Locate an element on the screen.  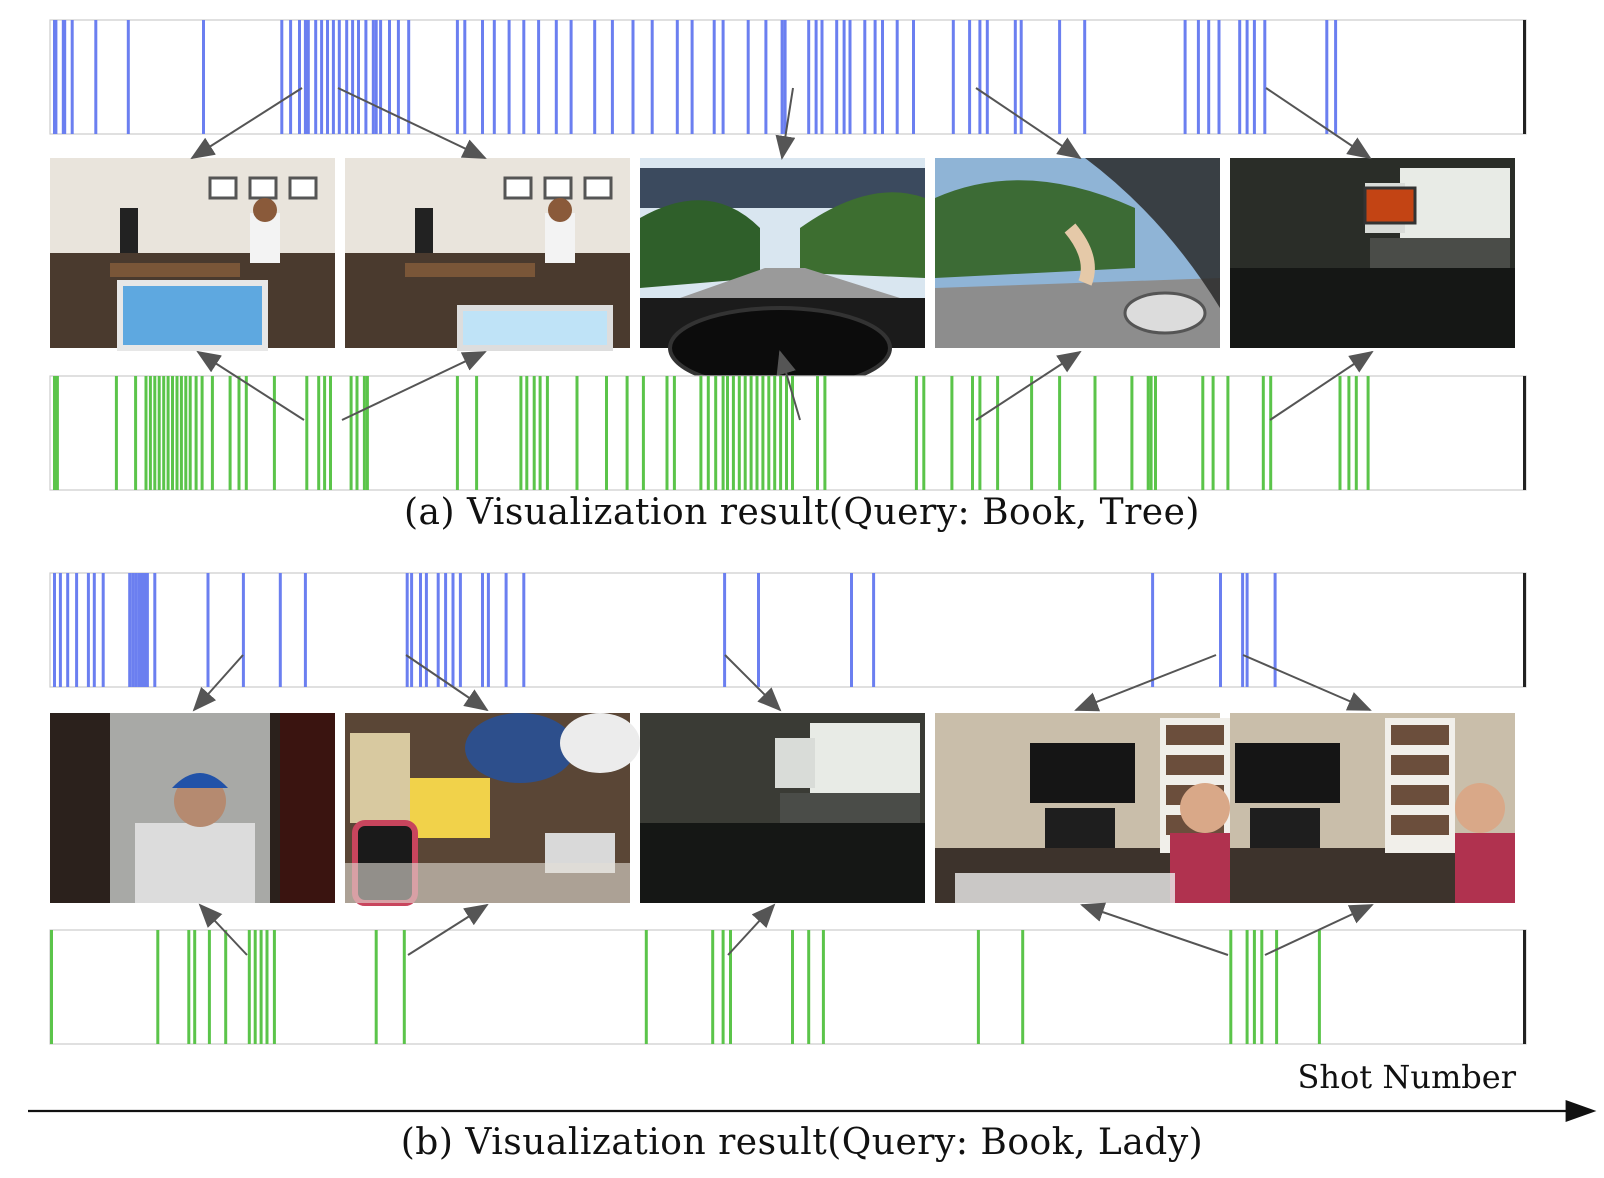
panel-b-green-strip-end is located at coordinates (1524, 987).